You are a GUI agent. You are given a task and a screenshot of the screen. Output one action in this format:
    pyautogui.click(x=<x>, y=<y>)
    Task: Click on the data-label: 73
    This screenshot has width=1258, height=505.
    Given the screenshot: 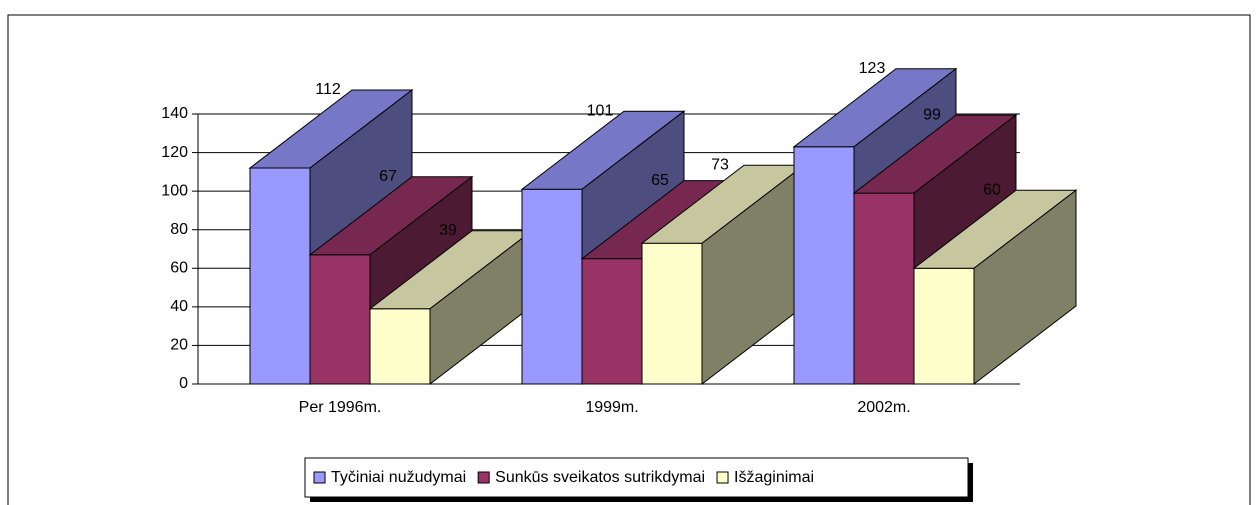 What is the action you would take?
    pyautogui.click(x=720, y=164)
    